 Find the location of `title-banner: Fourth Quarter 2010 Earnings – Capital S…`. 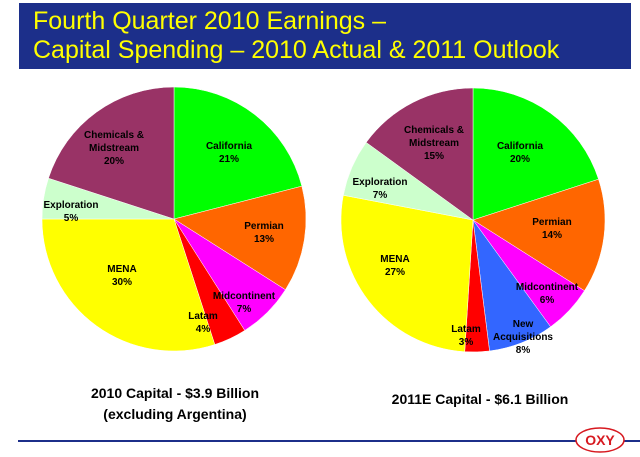

title-banner: Fourth Quarter 2010 Earnings – Capital S… is located at coordinates (325, 36).